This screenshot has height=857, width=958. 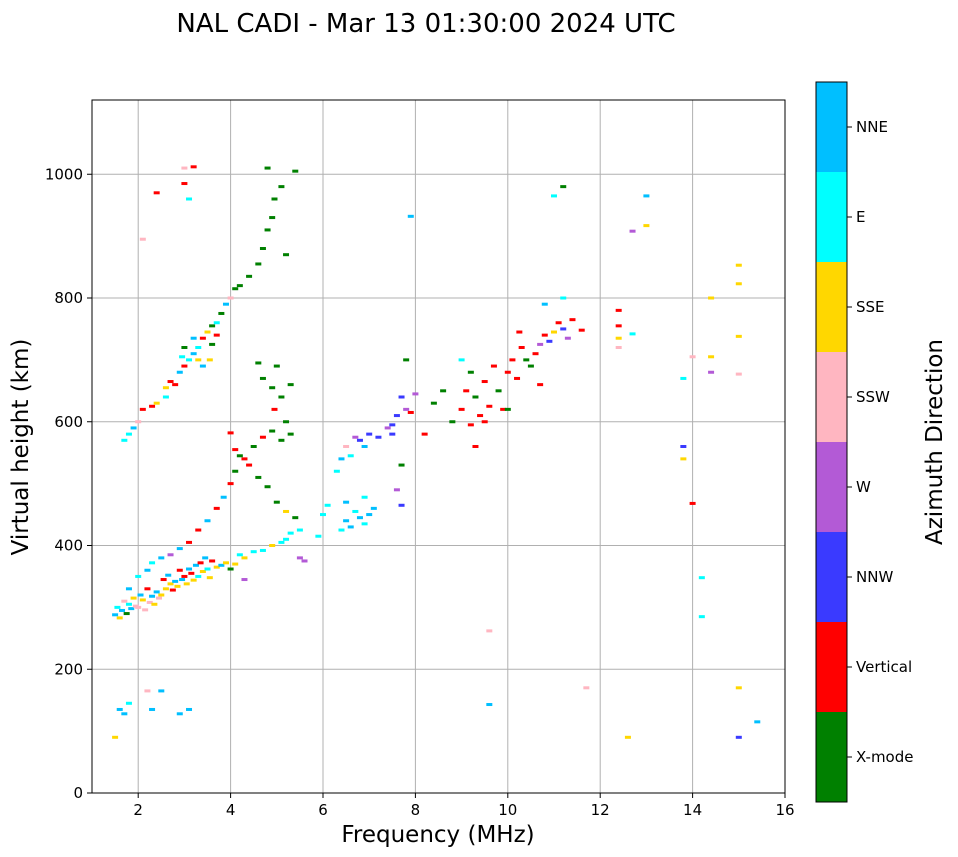 I want to click on x-tick-label: 6, so click(x=323, y=810).